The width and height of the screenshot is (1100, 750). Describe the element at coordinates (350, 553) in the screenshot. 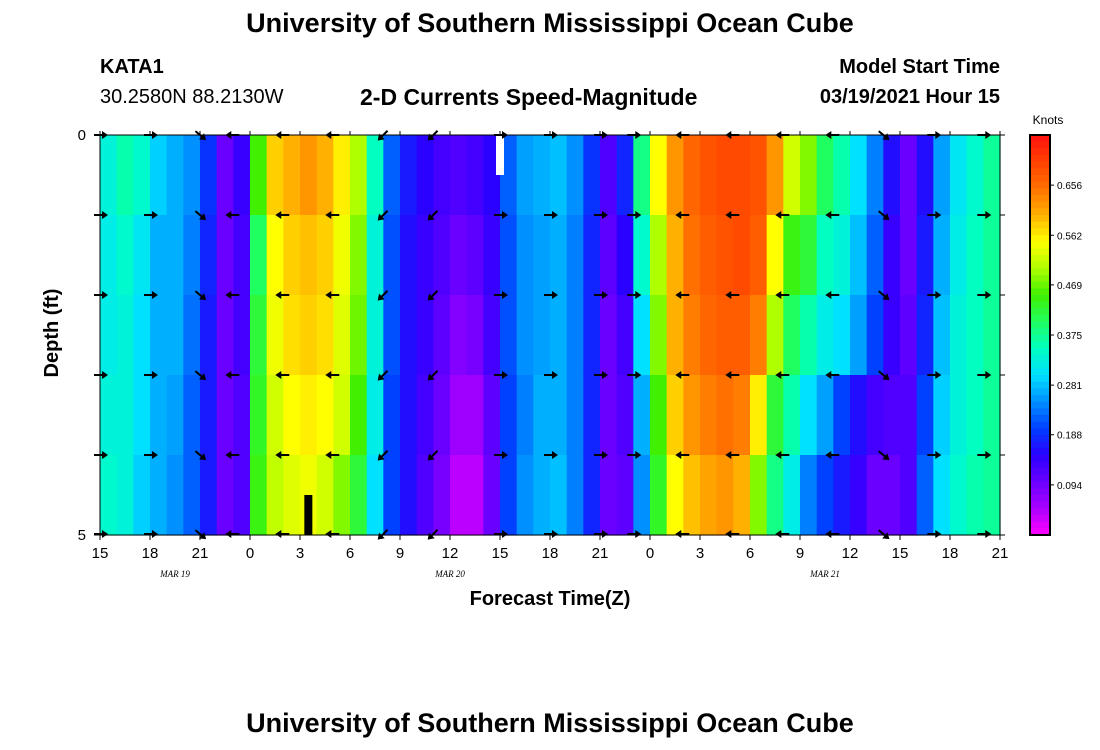

I see `x-tick-label: 6` at that location.